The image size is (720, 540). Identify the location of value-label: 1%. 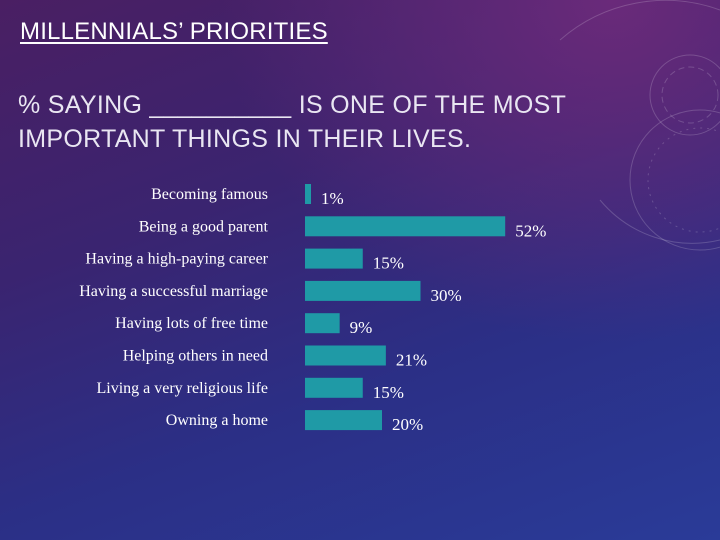
(332, 198).